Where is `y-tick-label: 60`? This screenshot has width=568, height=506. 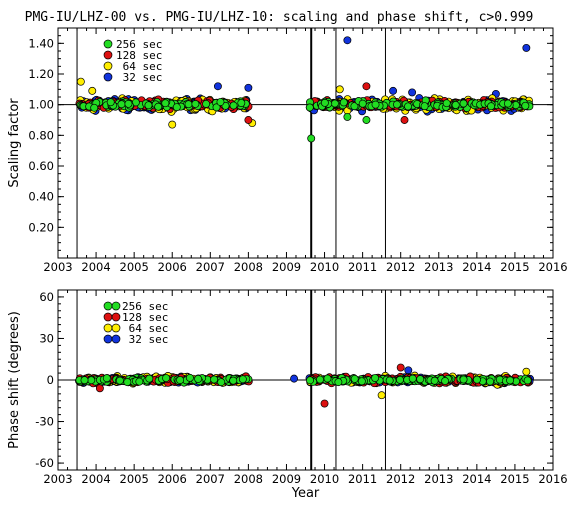 y-tick-label: 60 is located at coordinates (46, 297).